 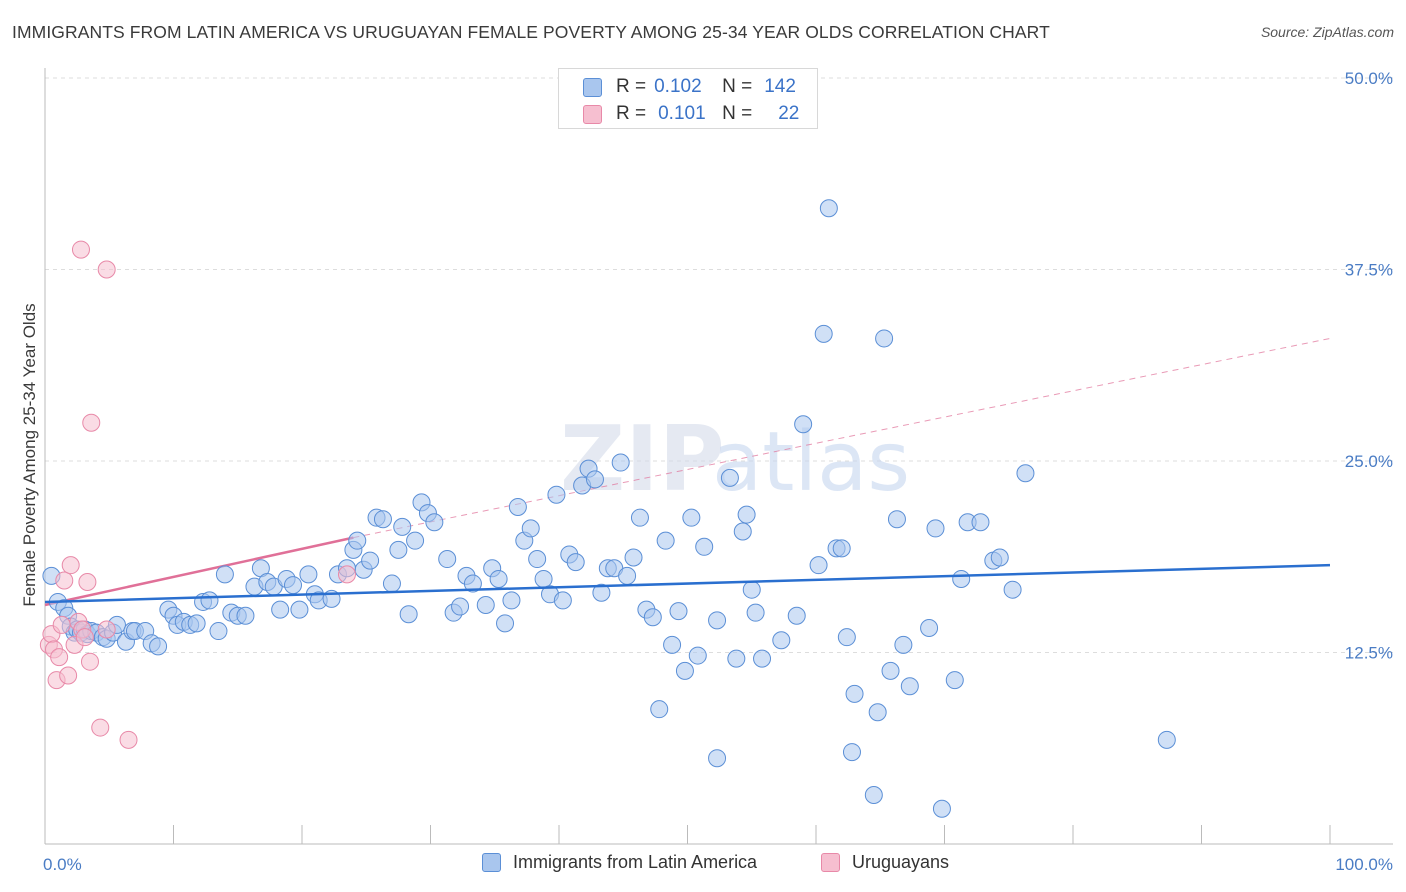 What do you see at coordinates (29, 454) in the screenshot?
I see `y-axis-label: Female Poverty Among 25-34 Year Olds` at bounding box center [29, 454].